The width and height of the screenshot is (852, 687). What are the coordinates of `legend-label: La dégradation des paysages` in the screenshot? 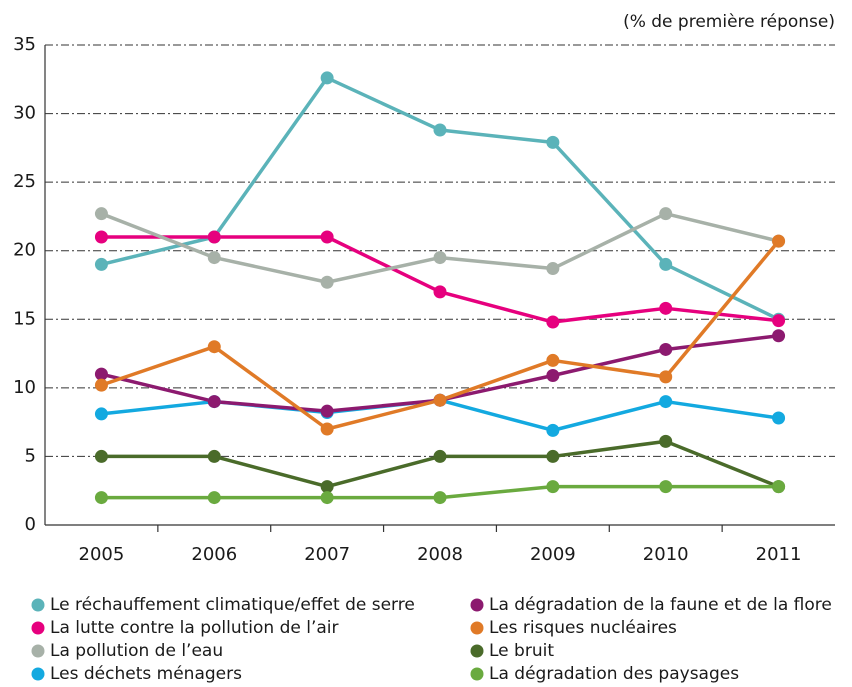 It's located at (614, 674).